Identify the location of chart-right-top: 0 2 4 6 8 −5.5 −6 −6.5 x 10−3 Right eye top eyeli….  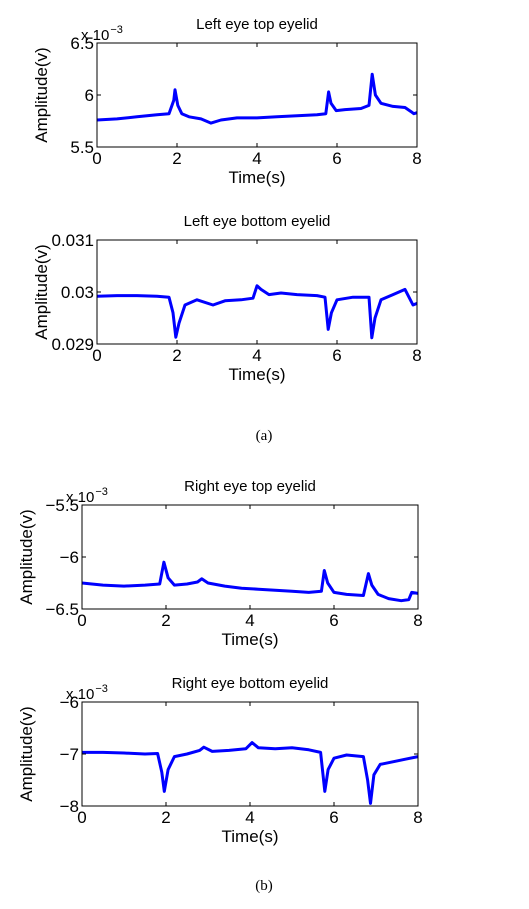
(220, 563).